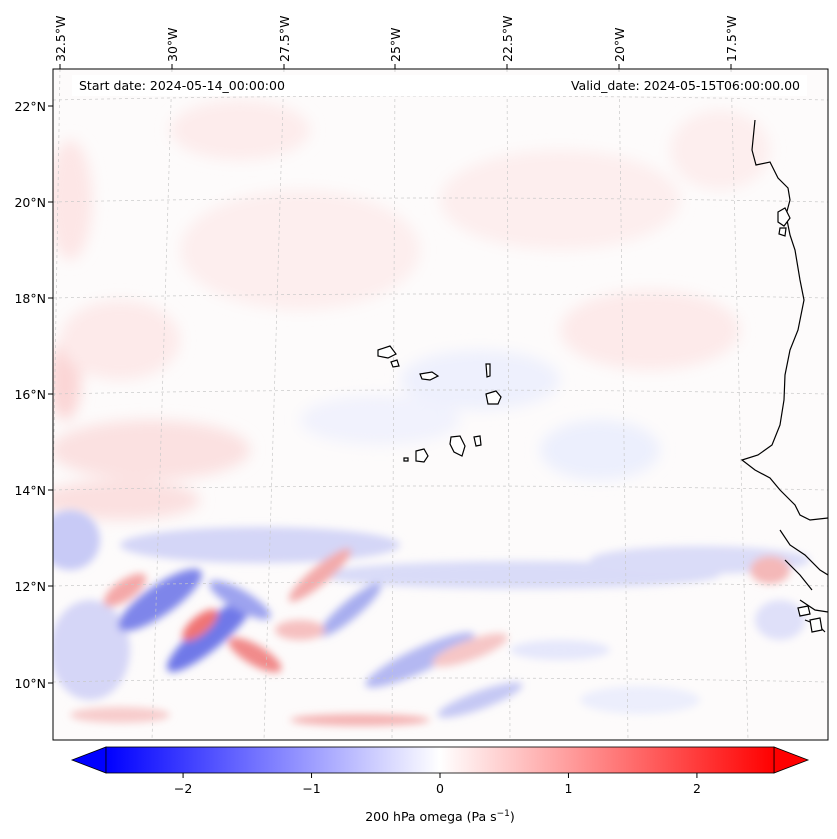  What do you see at coordinates (440, 788) in the screenshot?
I see `colorbar-tick-label: 0` at bounding box center [440, 788].